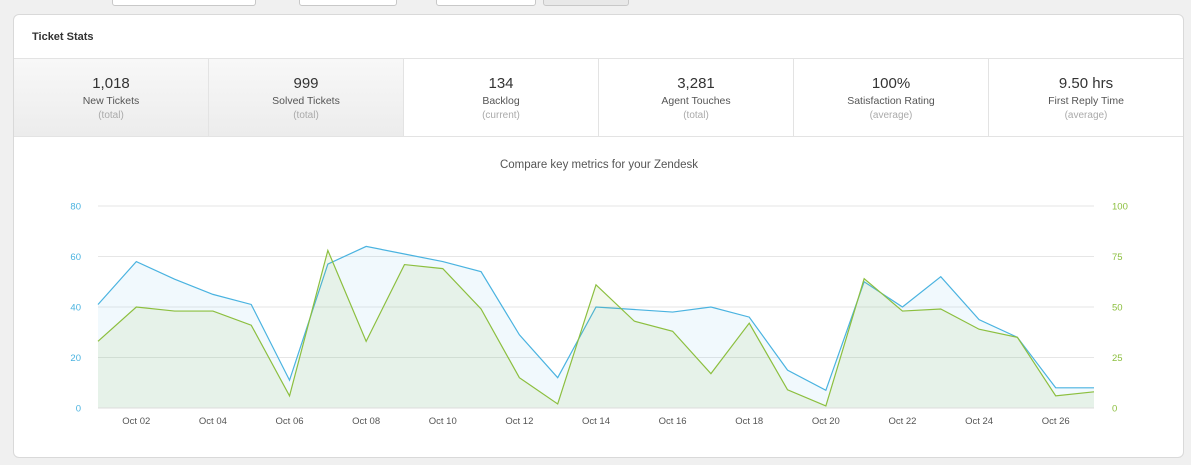 This screenshot has height=465, width=1191. Describe the element at coordinates (290, 421) in the screenshot. I see `x-tick-label: Oct 06` at that location.